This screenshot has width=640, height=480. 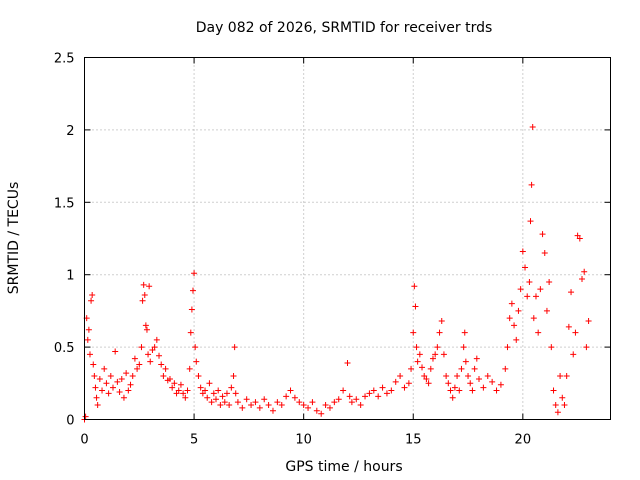 What do you see at coordinates (64, 348) in the screenshot?
I see `y-tick-label: 0.5` at bounding box center [64, 348].